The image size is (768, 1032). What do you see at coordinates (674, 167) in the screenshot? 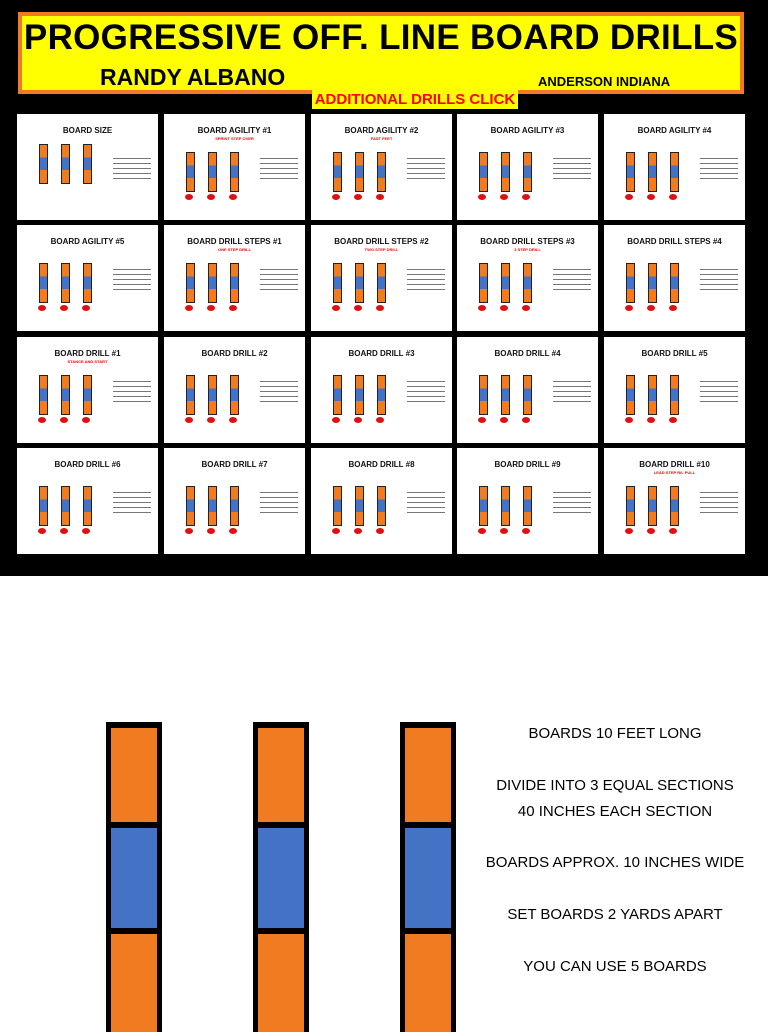
I see `slide-thumbnail: BOARD AGILITY #4` at bounding box center [674, 167].